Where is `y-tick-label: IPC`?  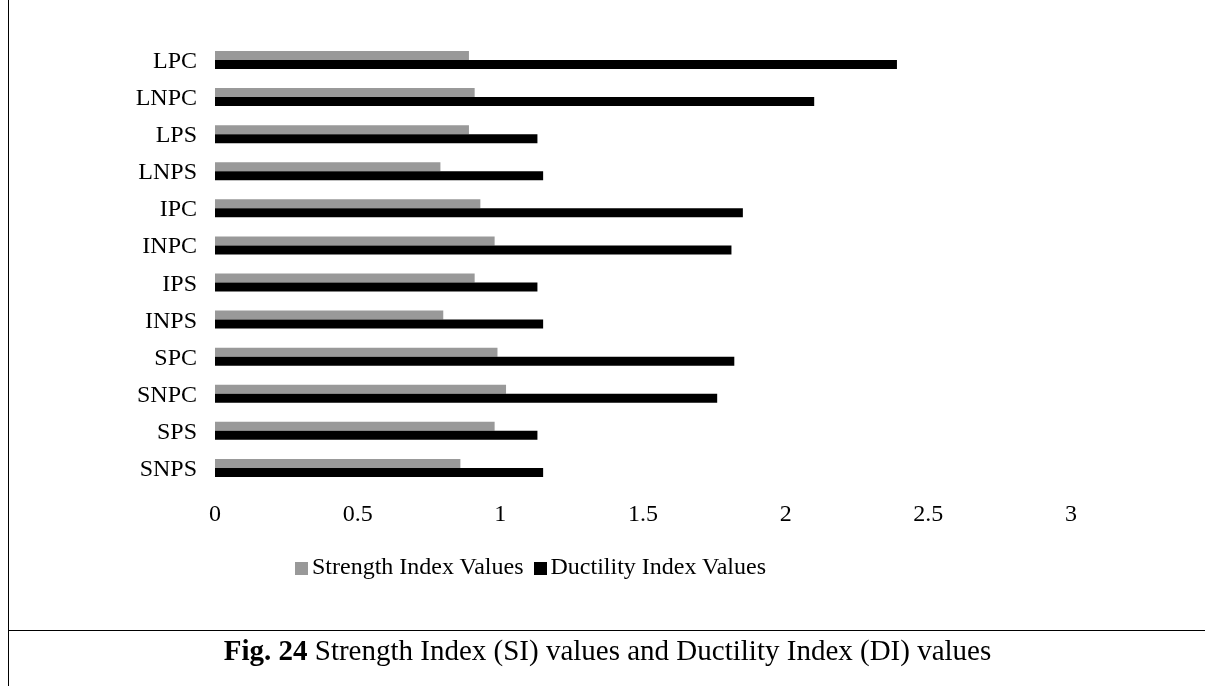 y-tick-label: IPC is located at coordinates (178, 208).